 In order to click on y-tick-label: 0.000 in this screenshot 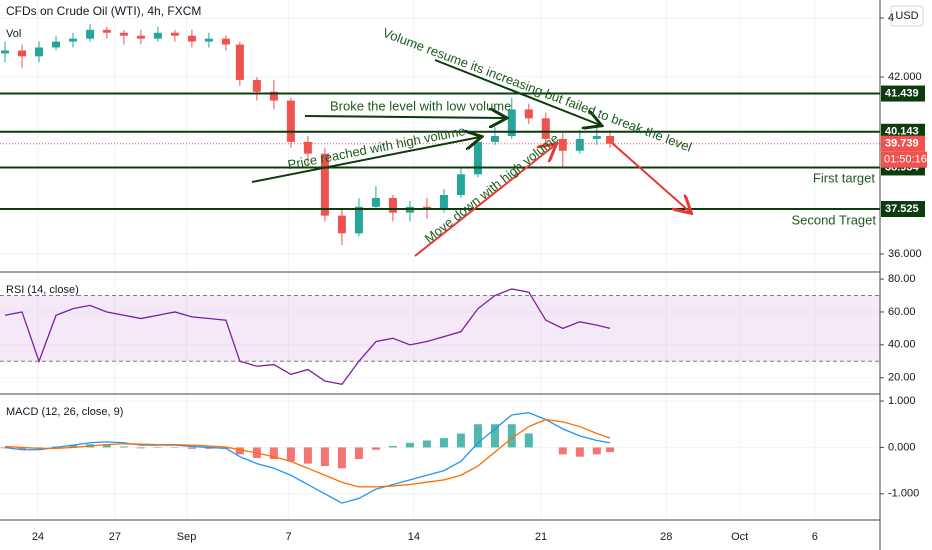, I will do `click(902, 447)`.